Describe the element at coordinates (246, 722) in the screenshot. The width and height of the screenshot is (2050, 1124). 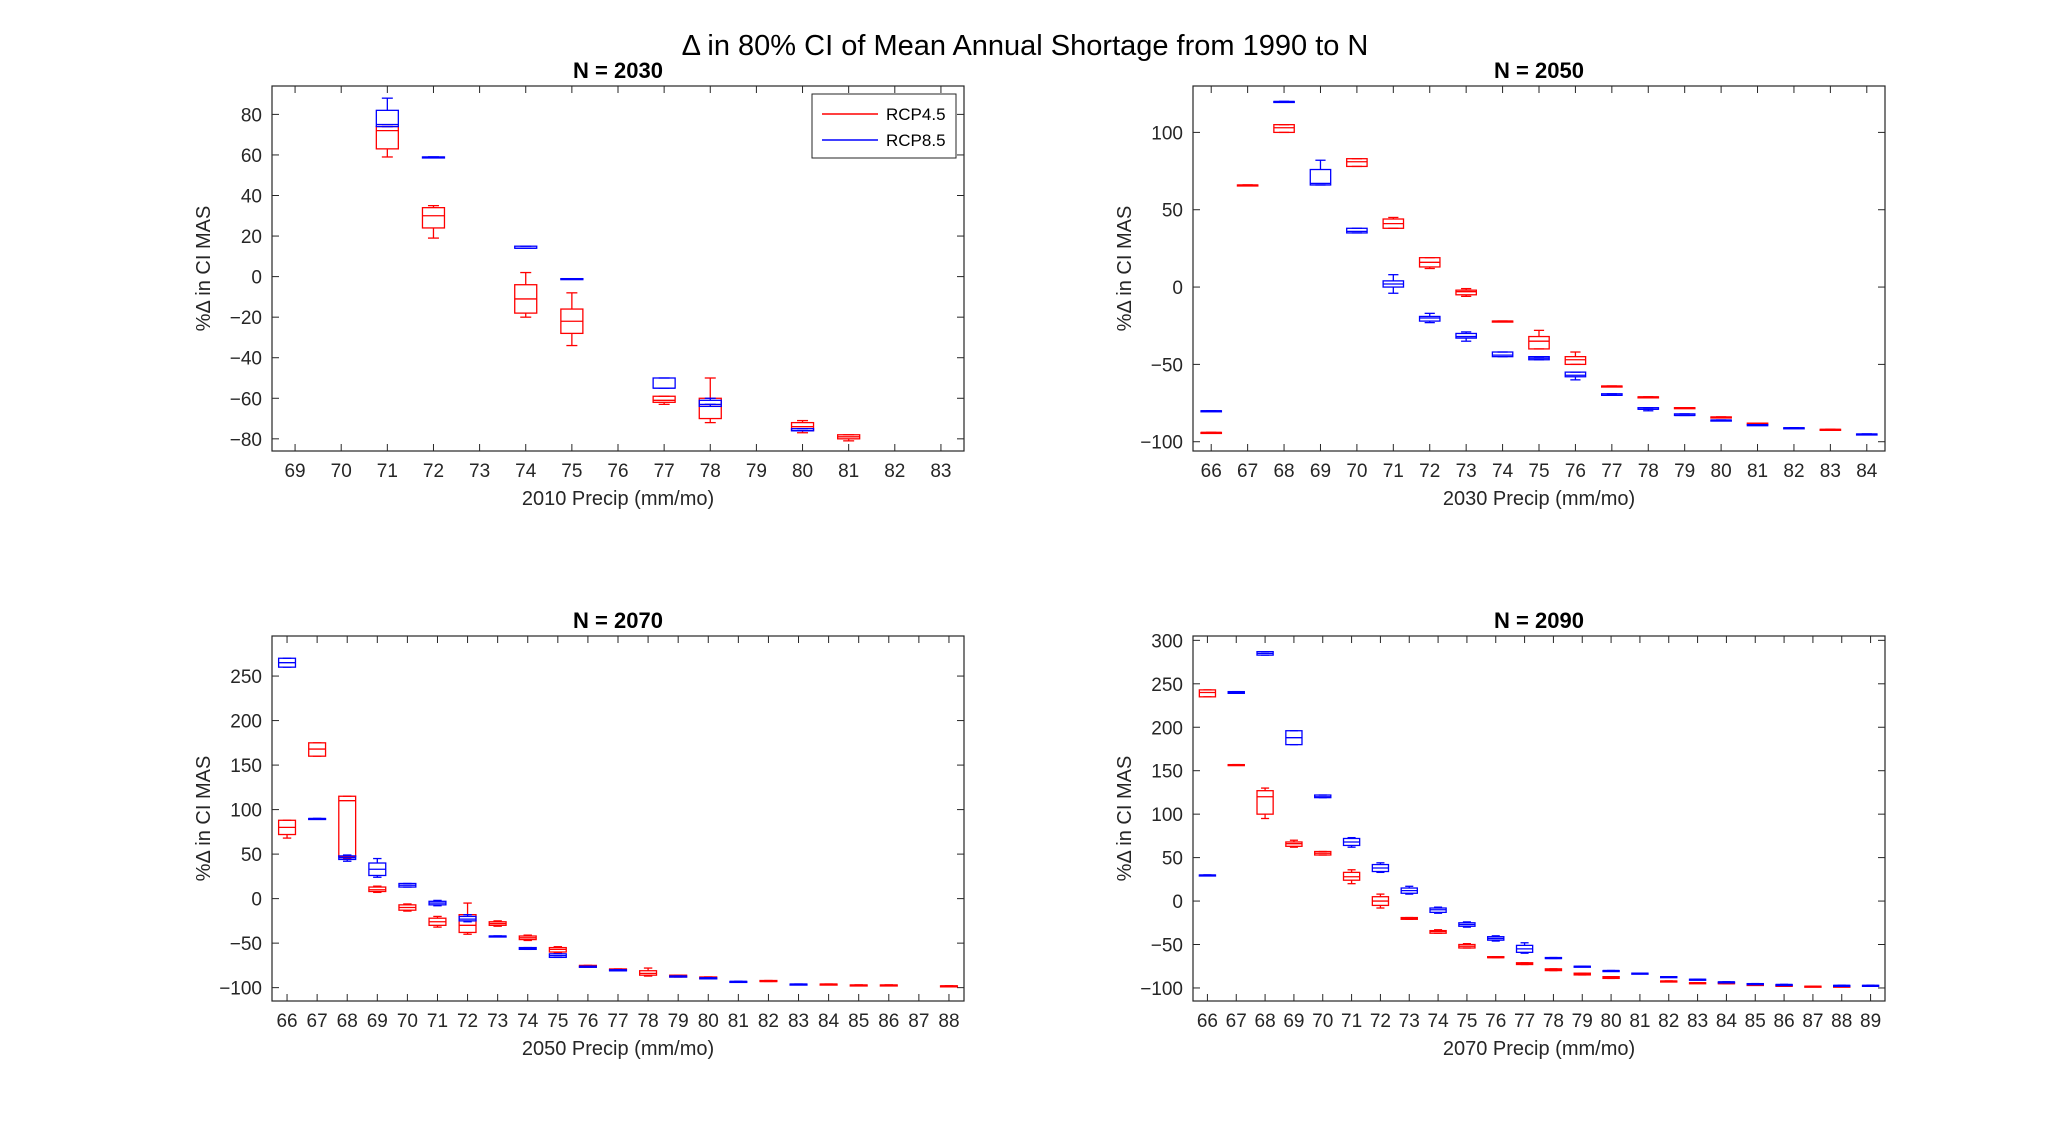
I see `y-tick-label: 200` at that location.